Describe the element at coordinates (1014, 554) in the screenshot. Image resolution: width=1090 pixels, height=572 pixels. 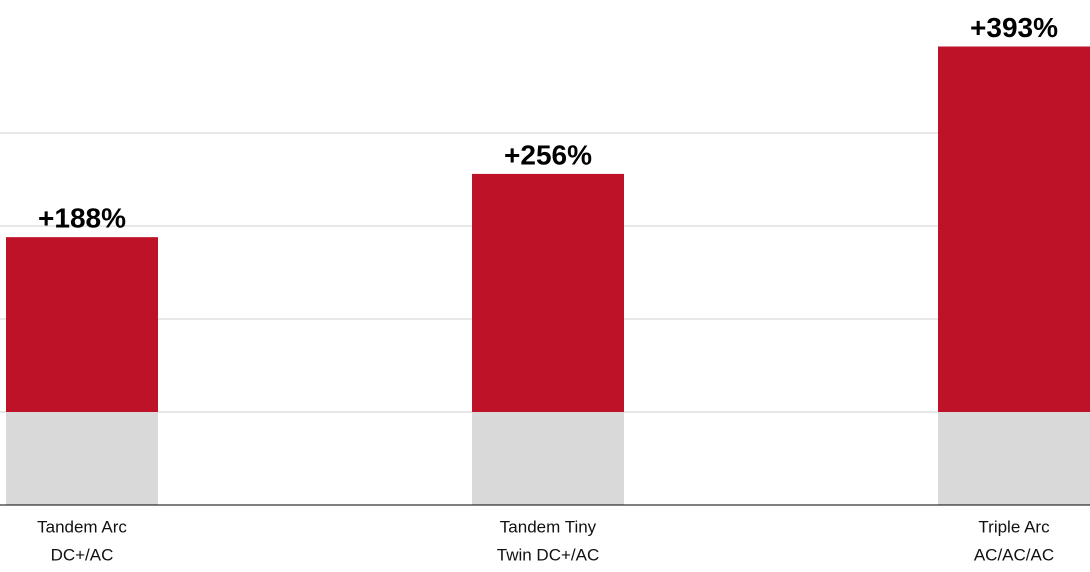
I see `x-tick-label: AC/AC/AC` at that location.